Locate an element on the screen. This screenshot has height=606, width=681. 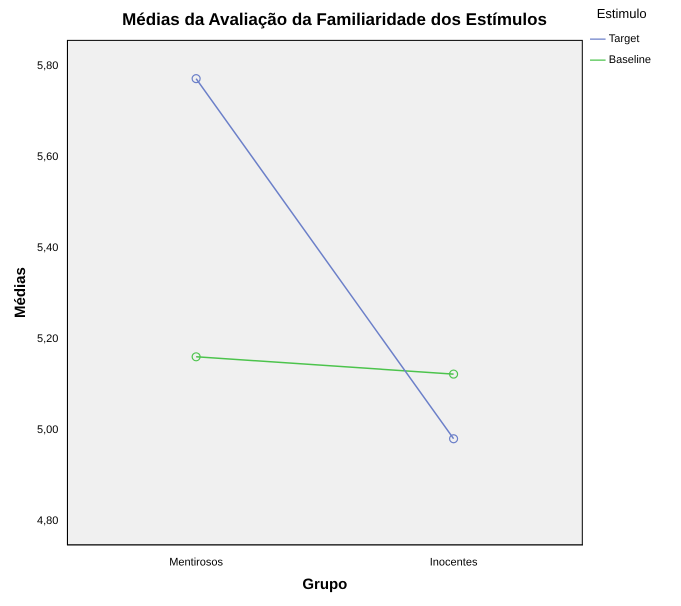
y-tick-label: 5,40 is located at coordinates (47, 248).